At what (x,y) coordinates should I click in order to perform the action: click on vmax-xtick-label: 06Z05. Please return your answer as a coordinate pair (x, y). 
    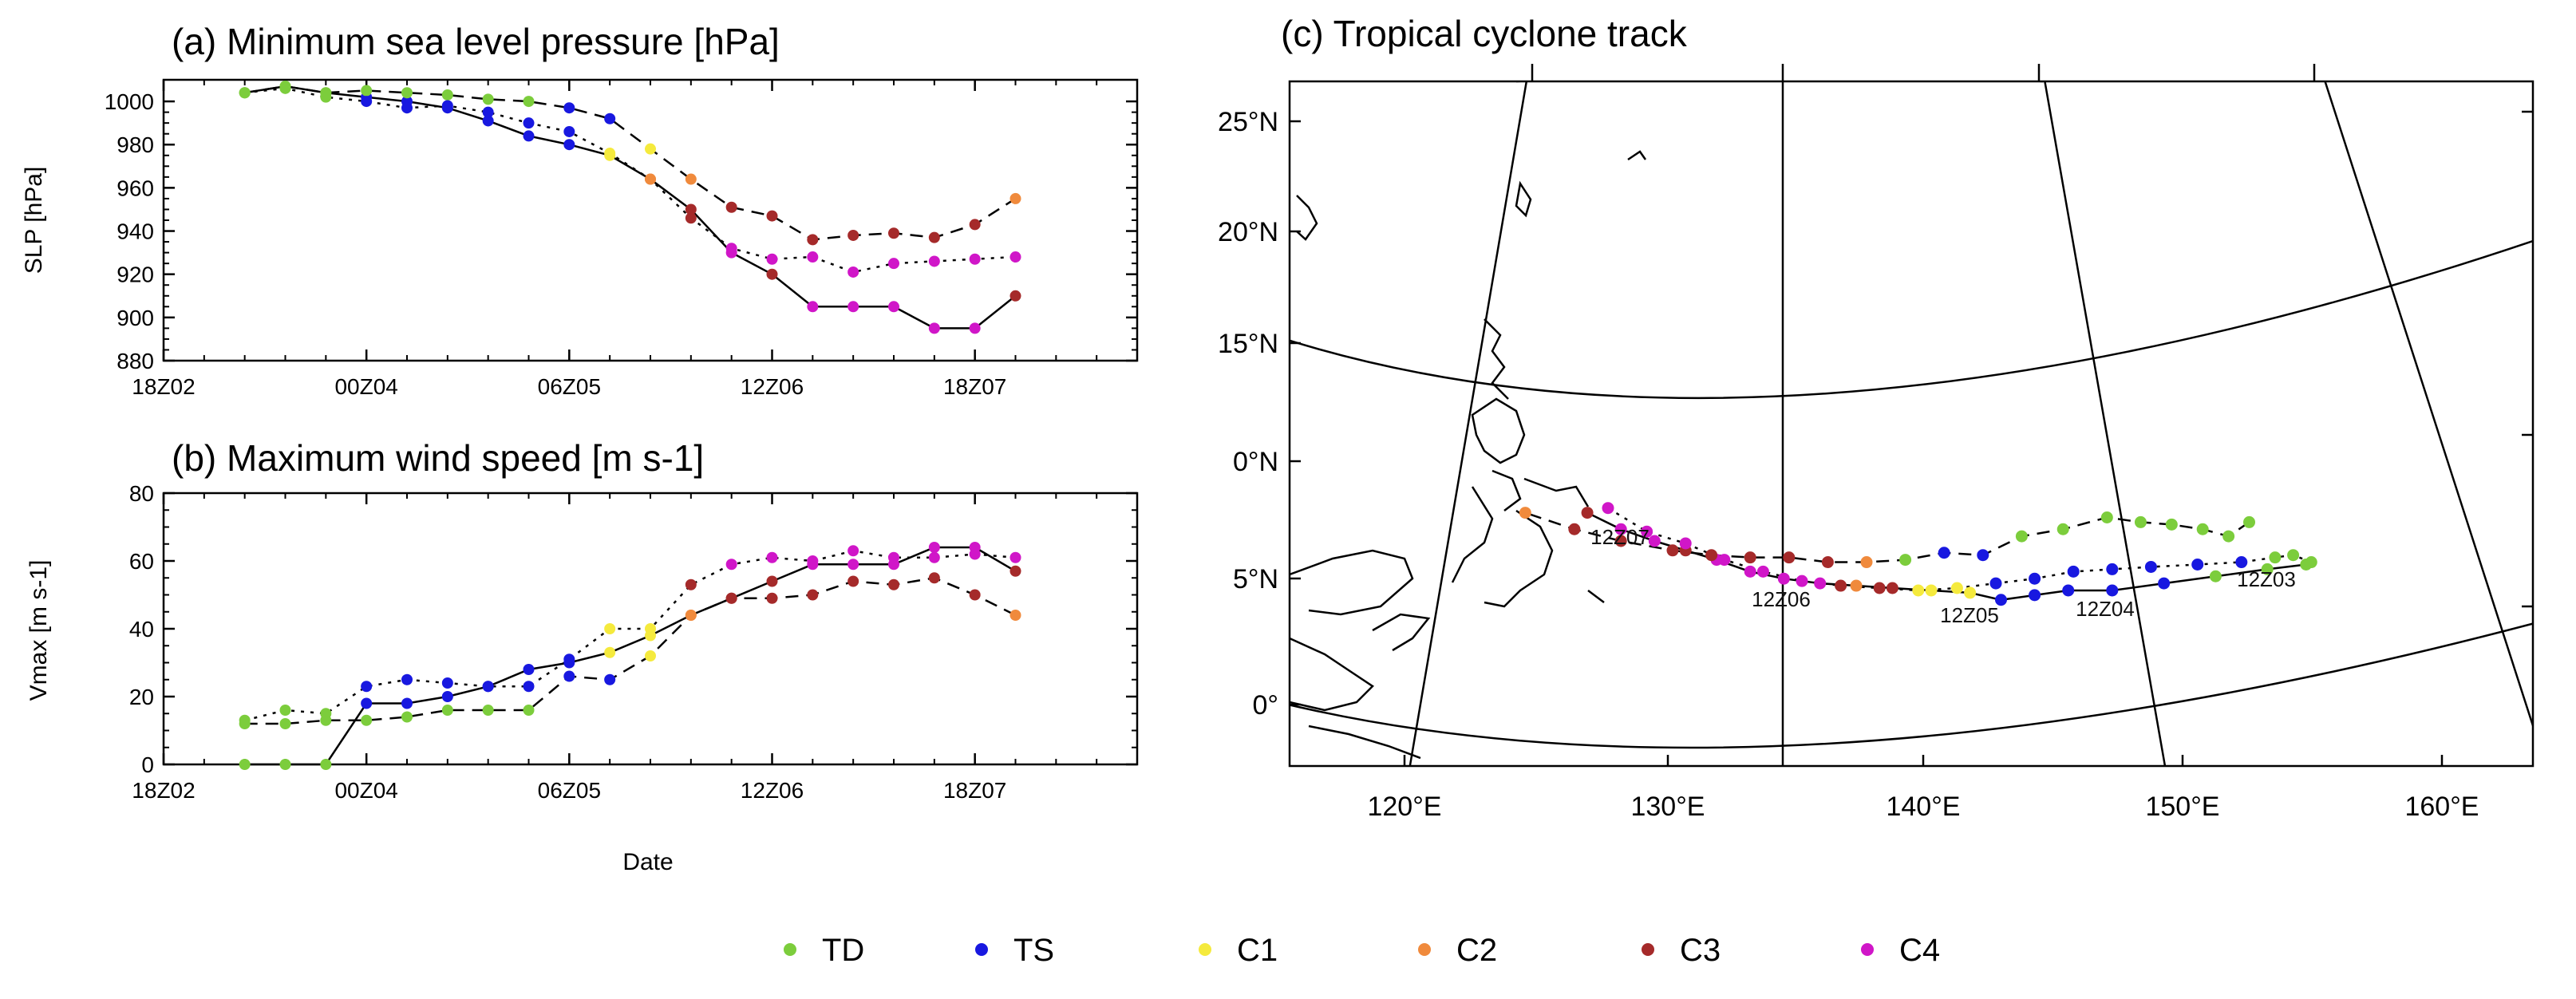
    Looking at the image, I should click on (569, 790).